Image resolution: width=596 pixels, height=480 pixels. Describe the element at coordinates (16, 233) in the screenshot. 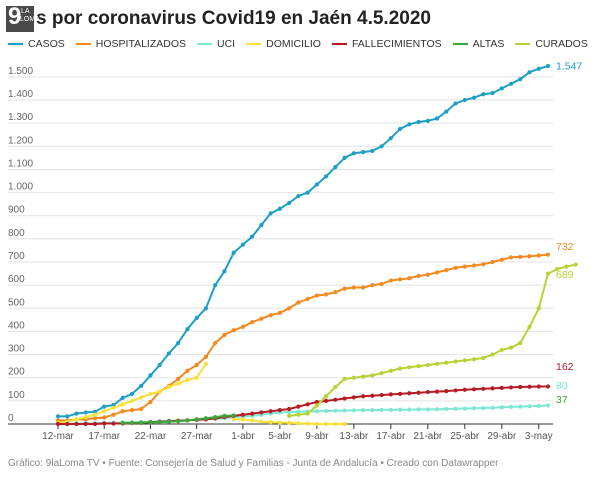

I see `y-tick-label: 800` at that location.